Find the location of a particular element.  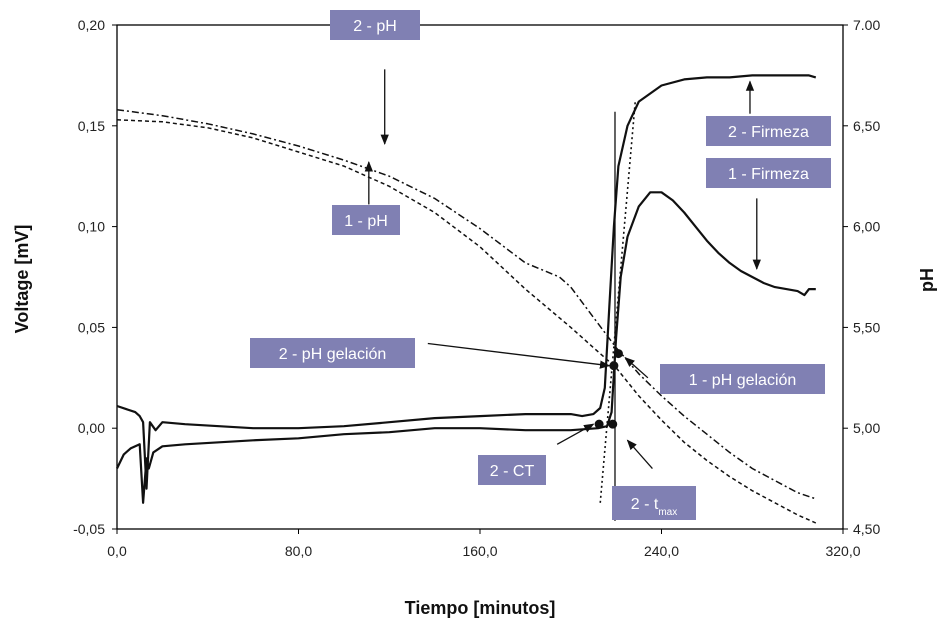

x-tick-label: 160,0 is located at coordinates (479, 551).